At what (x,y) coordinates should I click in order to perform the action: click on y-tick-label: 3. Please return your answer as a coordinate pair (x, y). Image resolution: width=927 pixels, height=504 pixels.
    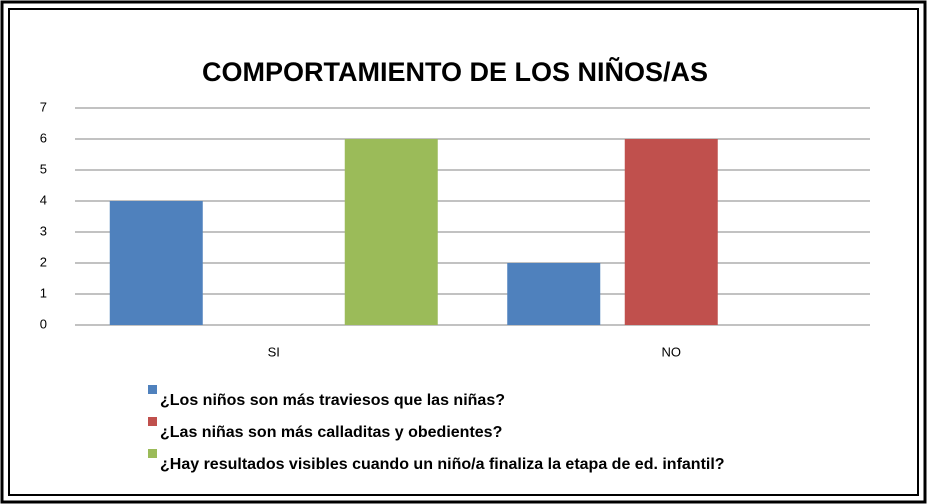
    Looking at the image, I should click on (43, 230).